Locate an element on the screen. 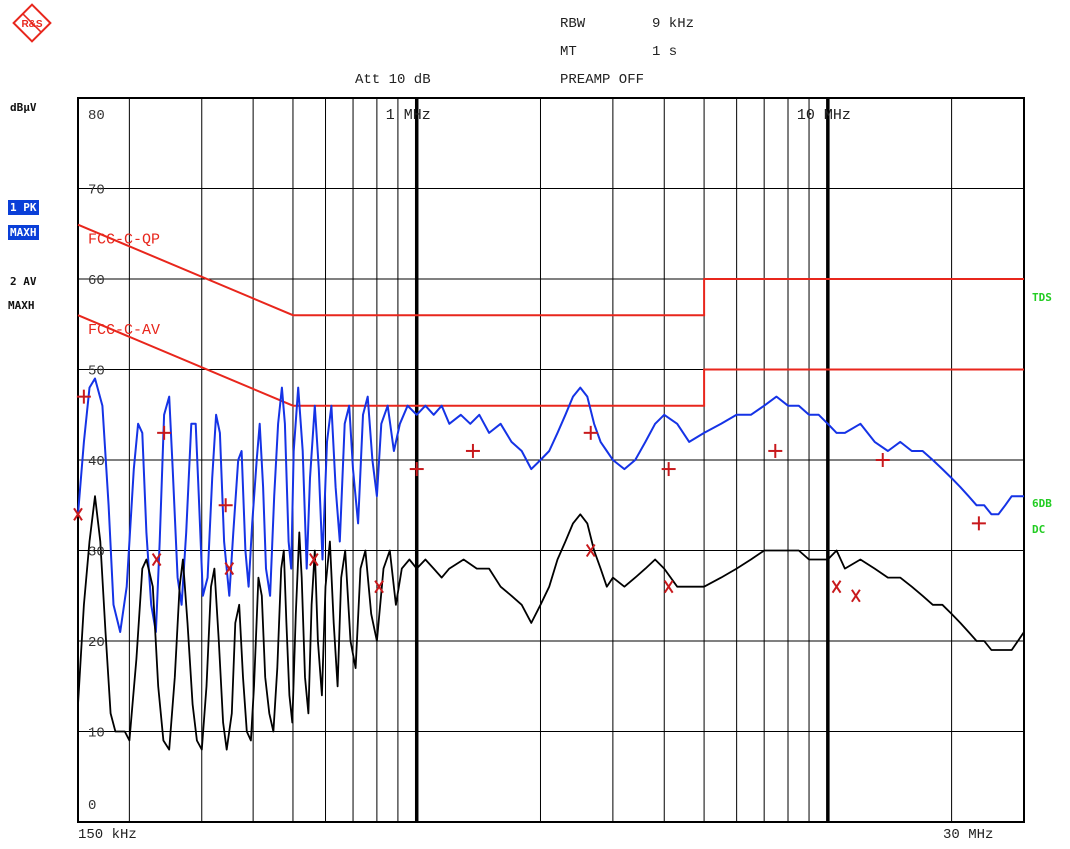 The image size is (1070, 849). rs-logo: R&S is located at coordinates (32, 23).